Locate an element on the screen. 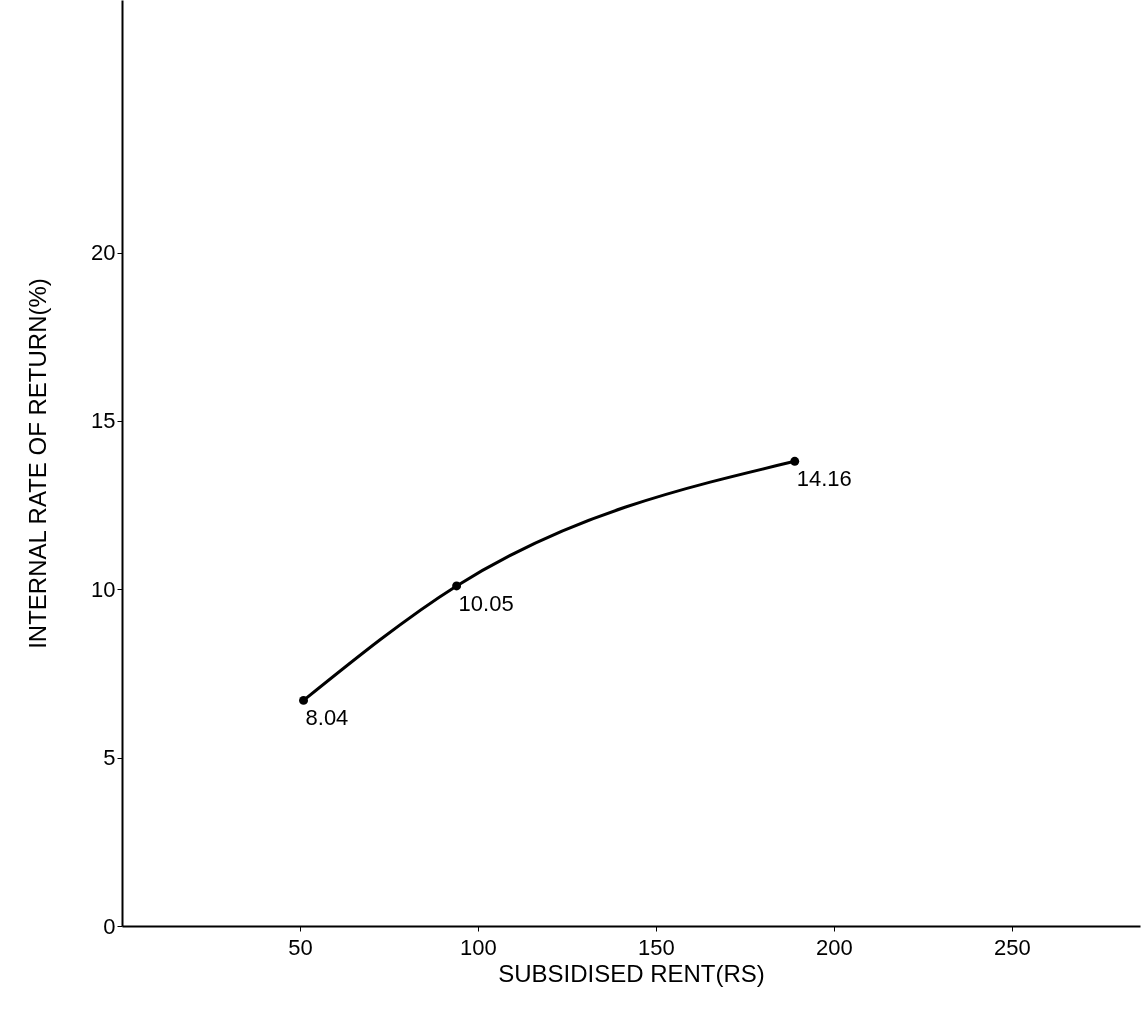  x-tick-label: 150 is located at coordinates (656, 947).